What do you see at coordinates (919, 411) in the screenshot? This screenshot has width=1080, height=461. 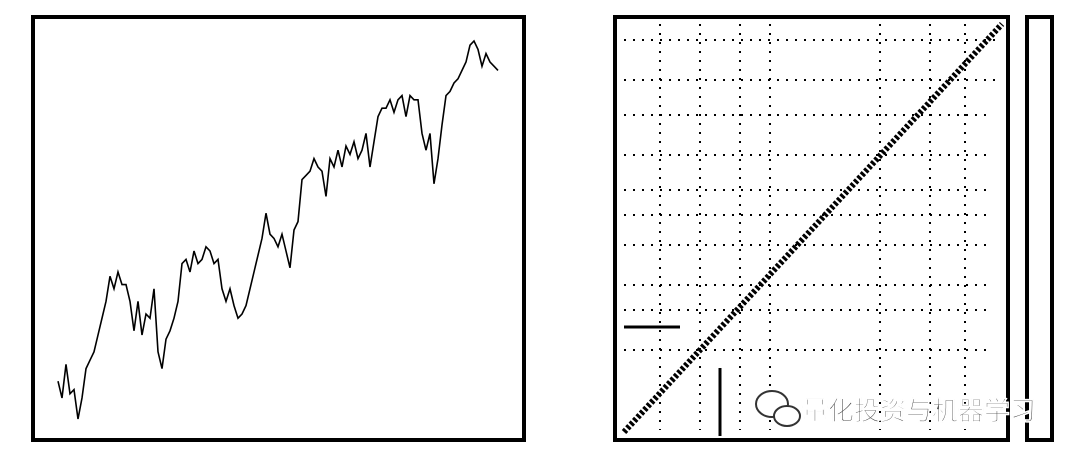 I see `watermark: 量化投资与机器学习` at bounding box center [919, 411].